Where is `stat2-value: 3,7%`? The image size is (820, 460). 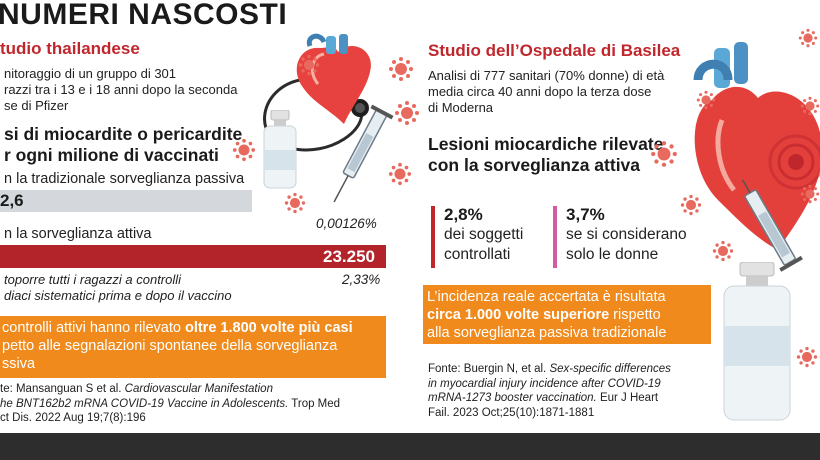
stat2-value: 3,7% is located at coordinates (585, 214).